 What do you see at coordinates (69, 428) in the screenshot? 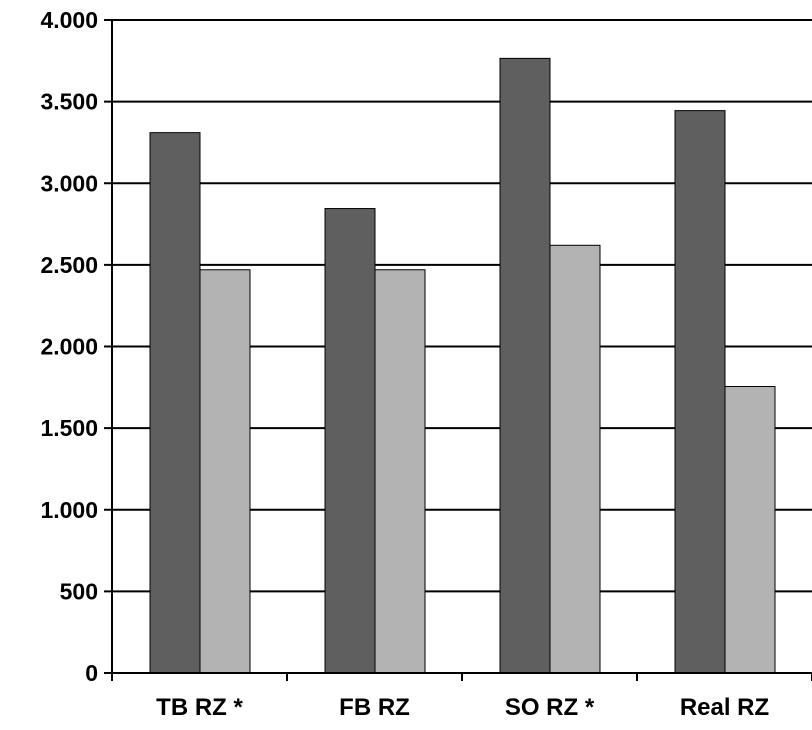
I see `y-tick-label: 1.500` at bounding box center [69, 428].